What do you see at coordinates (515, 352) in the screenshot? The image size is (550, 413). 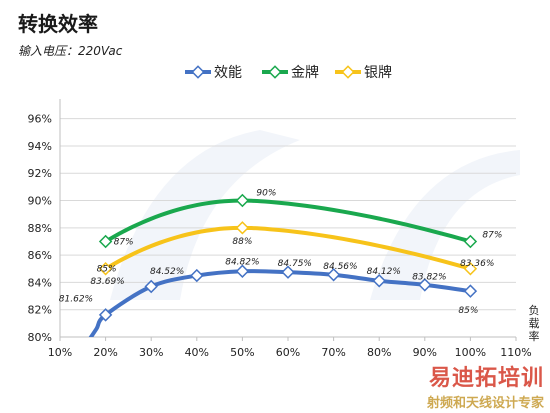 I see `x-tick-label: 110%` at bounding box center [515, 352].